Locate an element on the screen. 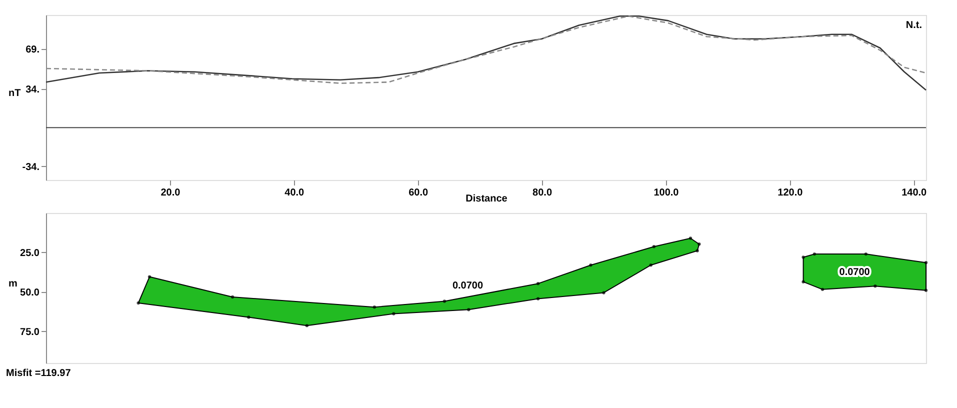 The image size is (957, 408). annotation: N.t. is located at coordinates (914, 25).